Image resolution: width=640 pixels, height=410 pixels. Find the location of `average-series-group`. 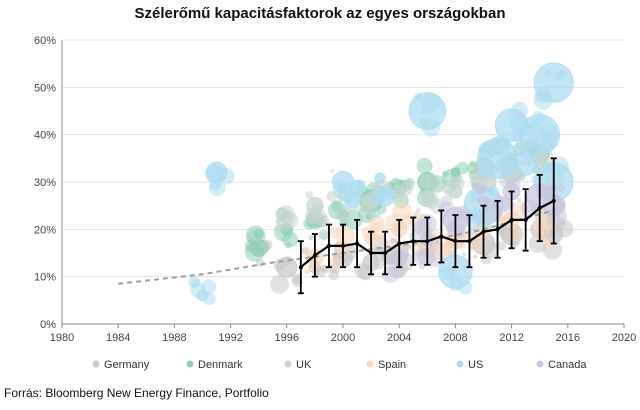

average-series-group is located at coordinates (427, 226).